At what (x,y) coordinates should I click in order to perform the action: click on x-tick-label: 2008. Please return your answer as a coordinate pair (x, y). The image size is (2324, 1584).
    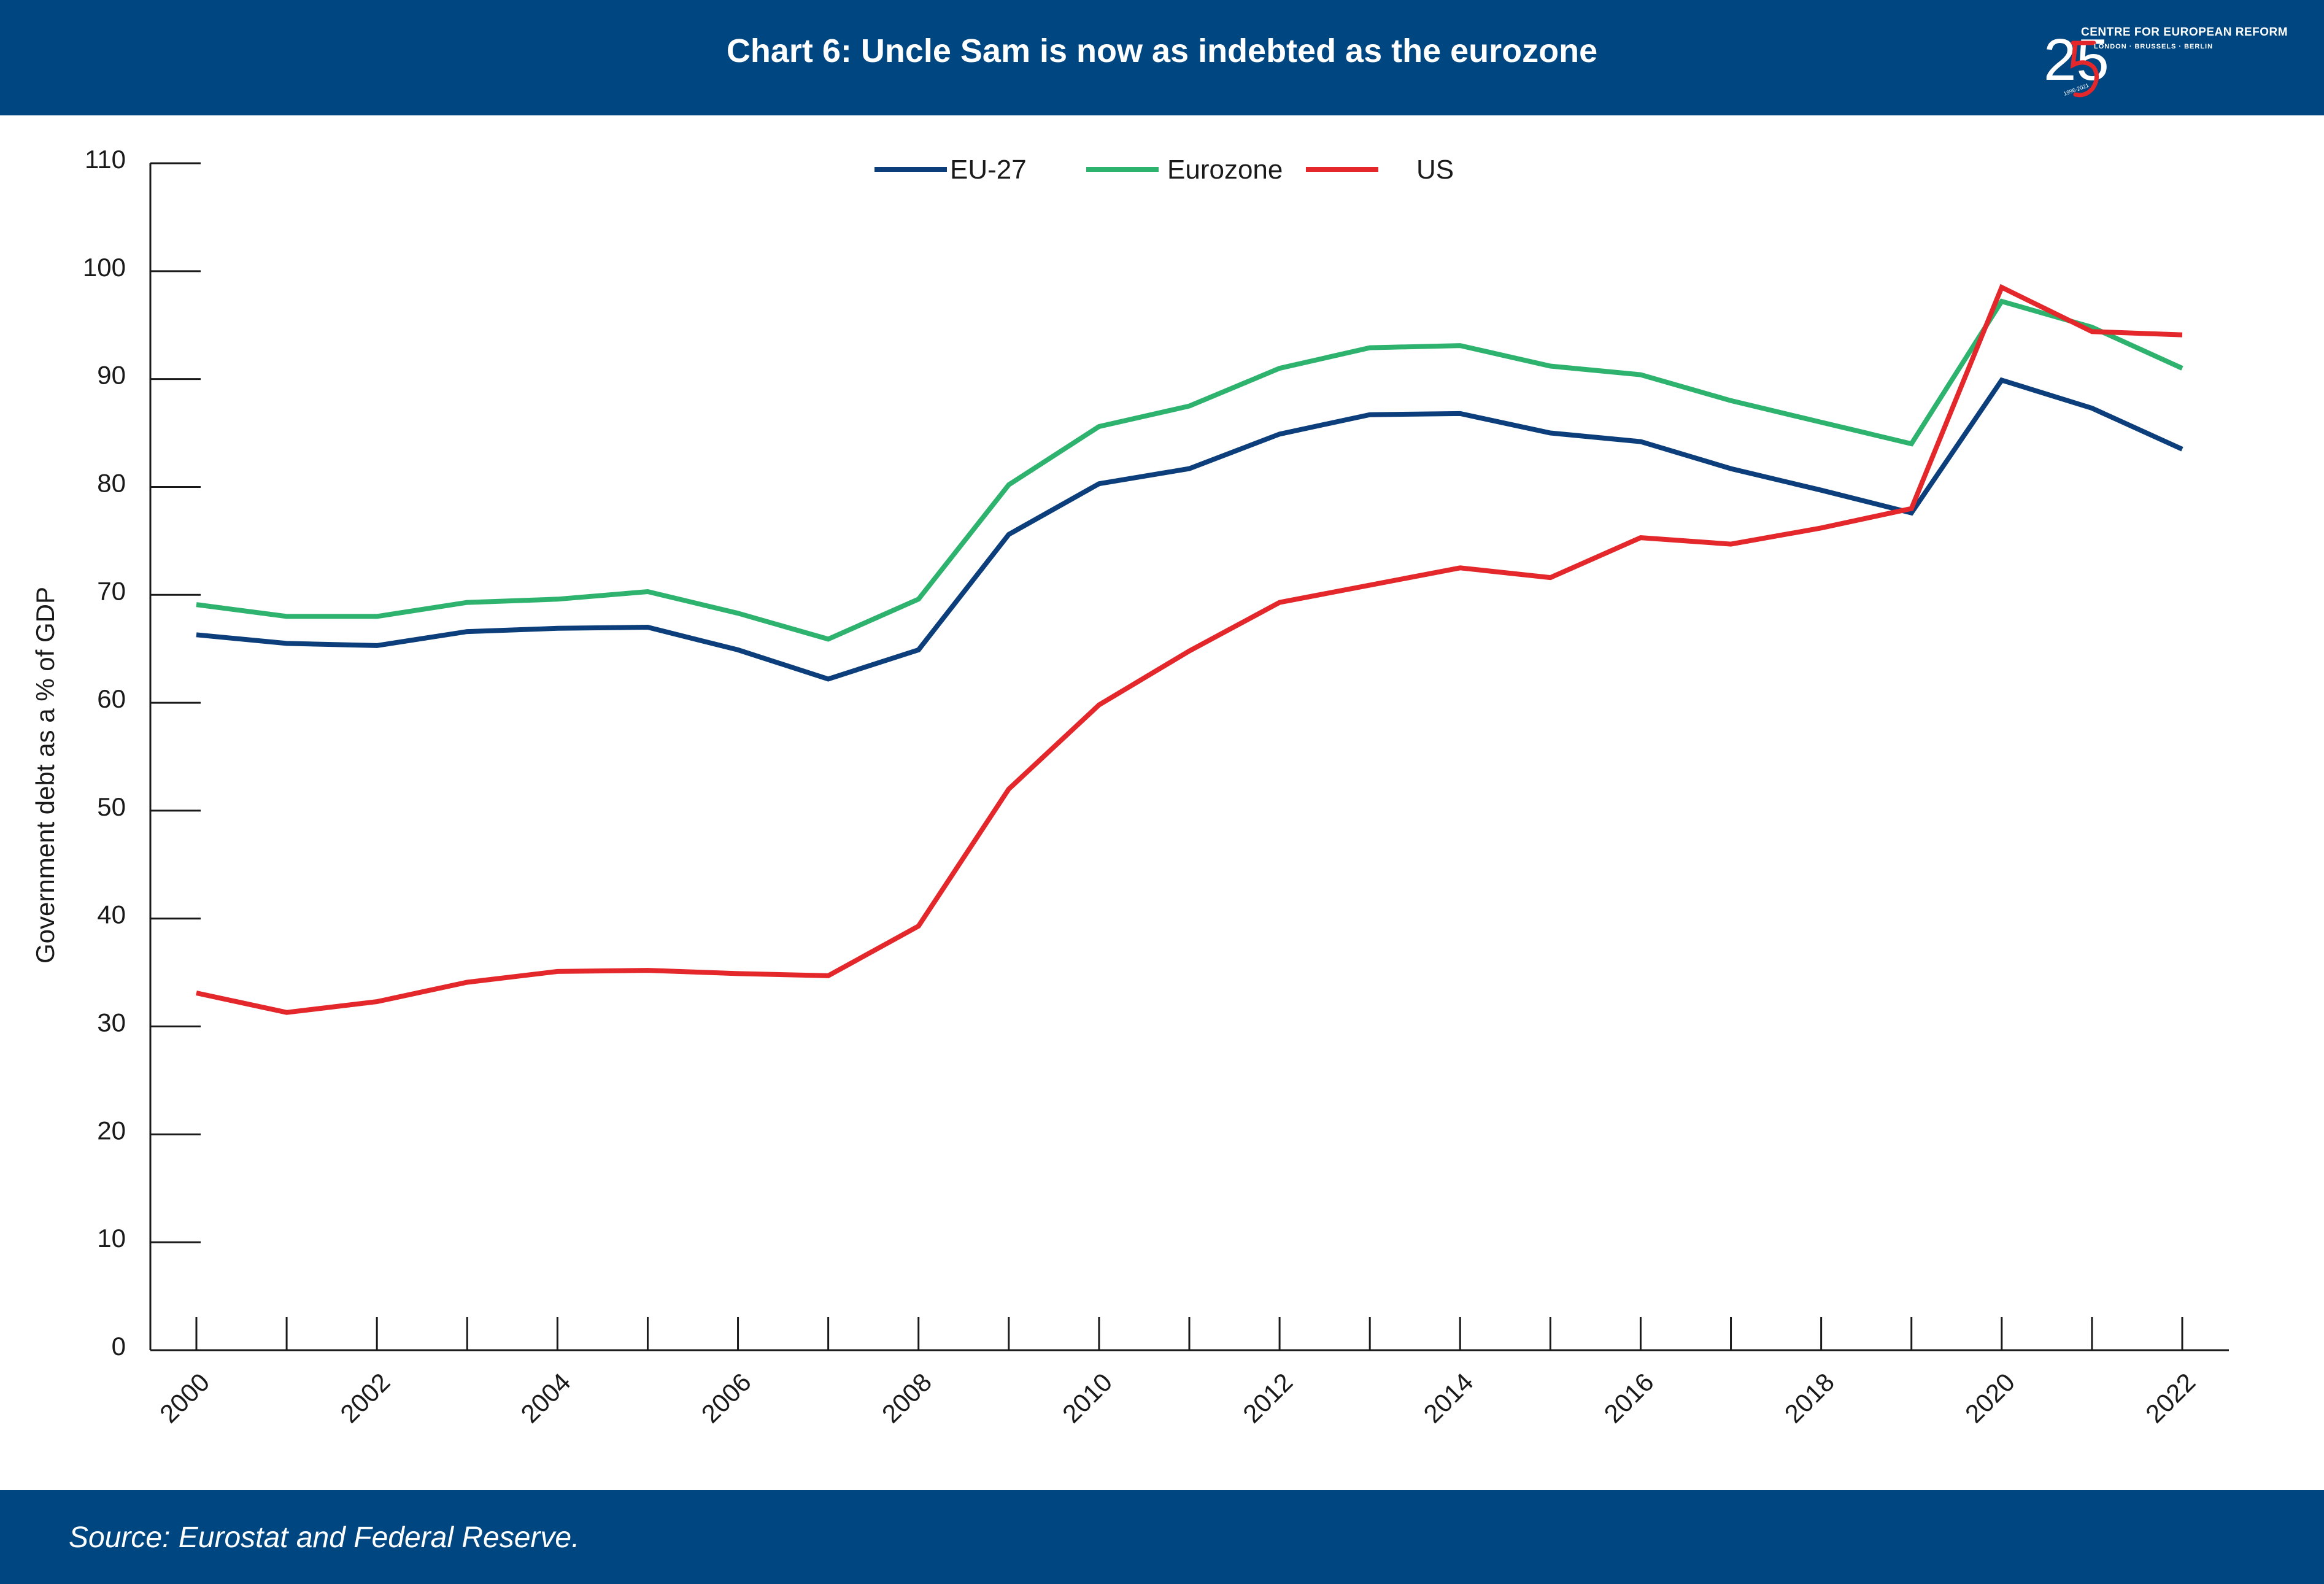
    Looking at the image, I should click on (907, 1397).